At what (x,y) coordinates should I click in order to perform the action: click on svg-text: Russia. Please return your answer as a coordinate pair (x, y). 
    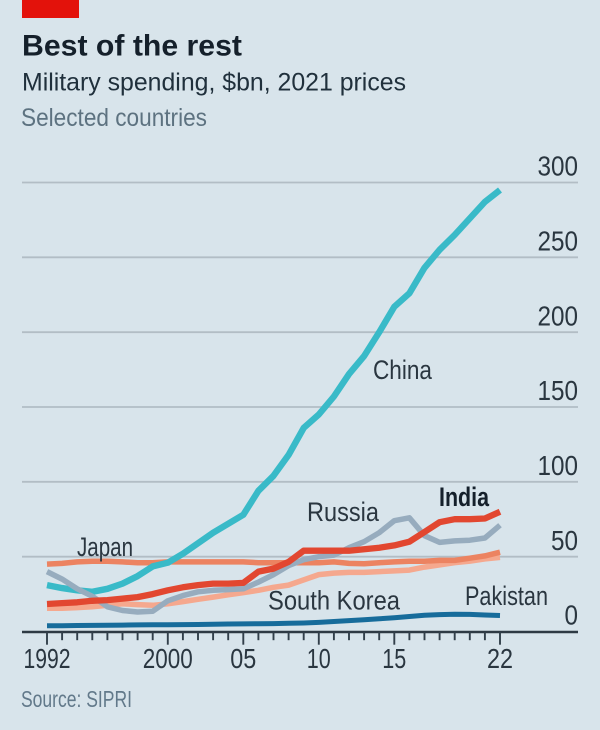
    Looking at the image, I should click on (343, 512).